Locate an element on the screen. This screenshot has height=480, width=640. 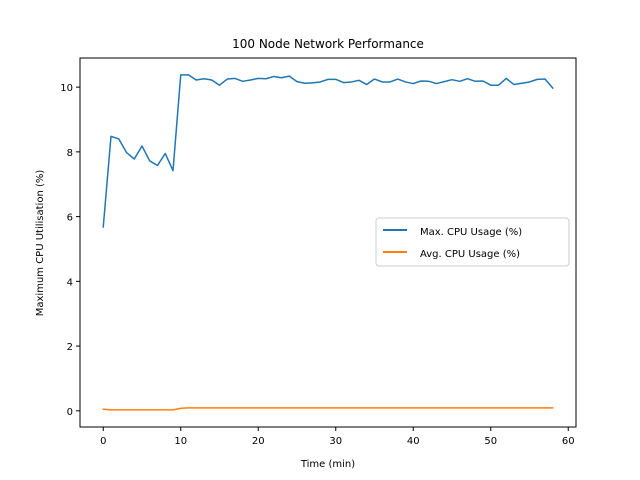
legend-label-max-cpu: Max. CPU Usage (%) is located at coordinates (471, 232).